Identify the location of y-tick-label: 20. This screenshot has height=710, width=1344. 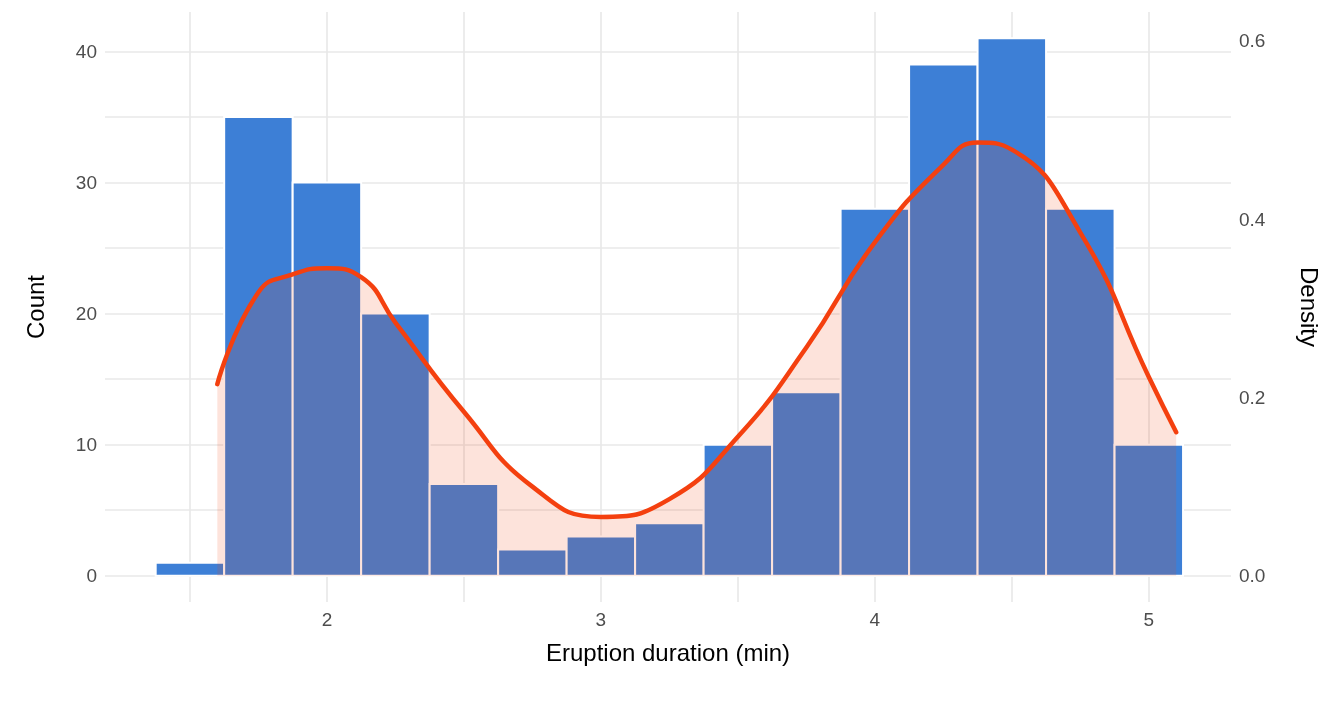
(86, 314).